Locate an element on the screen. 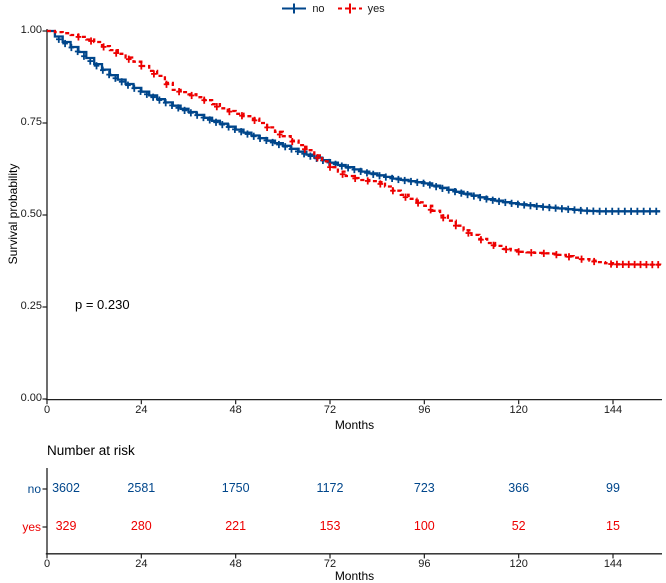 The image size is (666, 583). risk-count-no: 366 is located at coordinates (519, 488).